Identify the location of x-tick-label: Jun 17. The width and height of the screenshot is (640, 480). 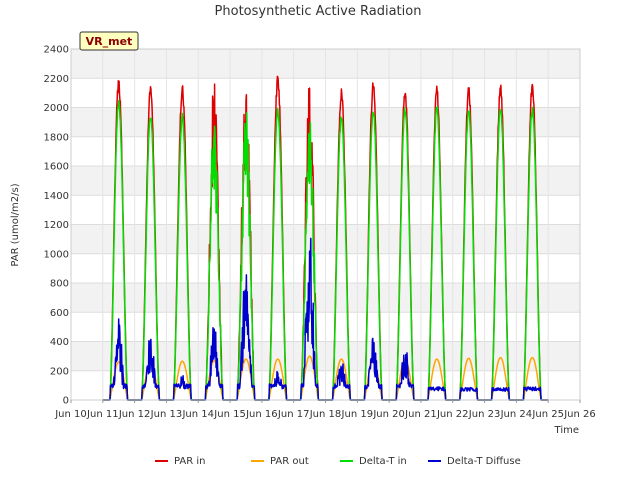
(293, 414).